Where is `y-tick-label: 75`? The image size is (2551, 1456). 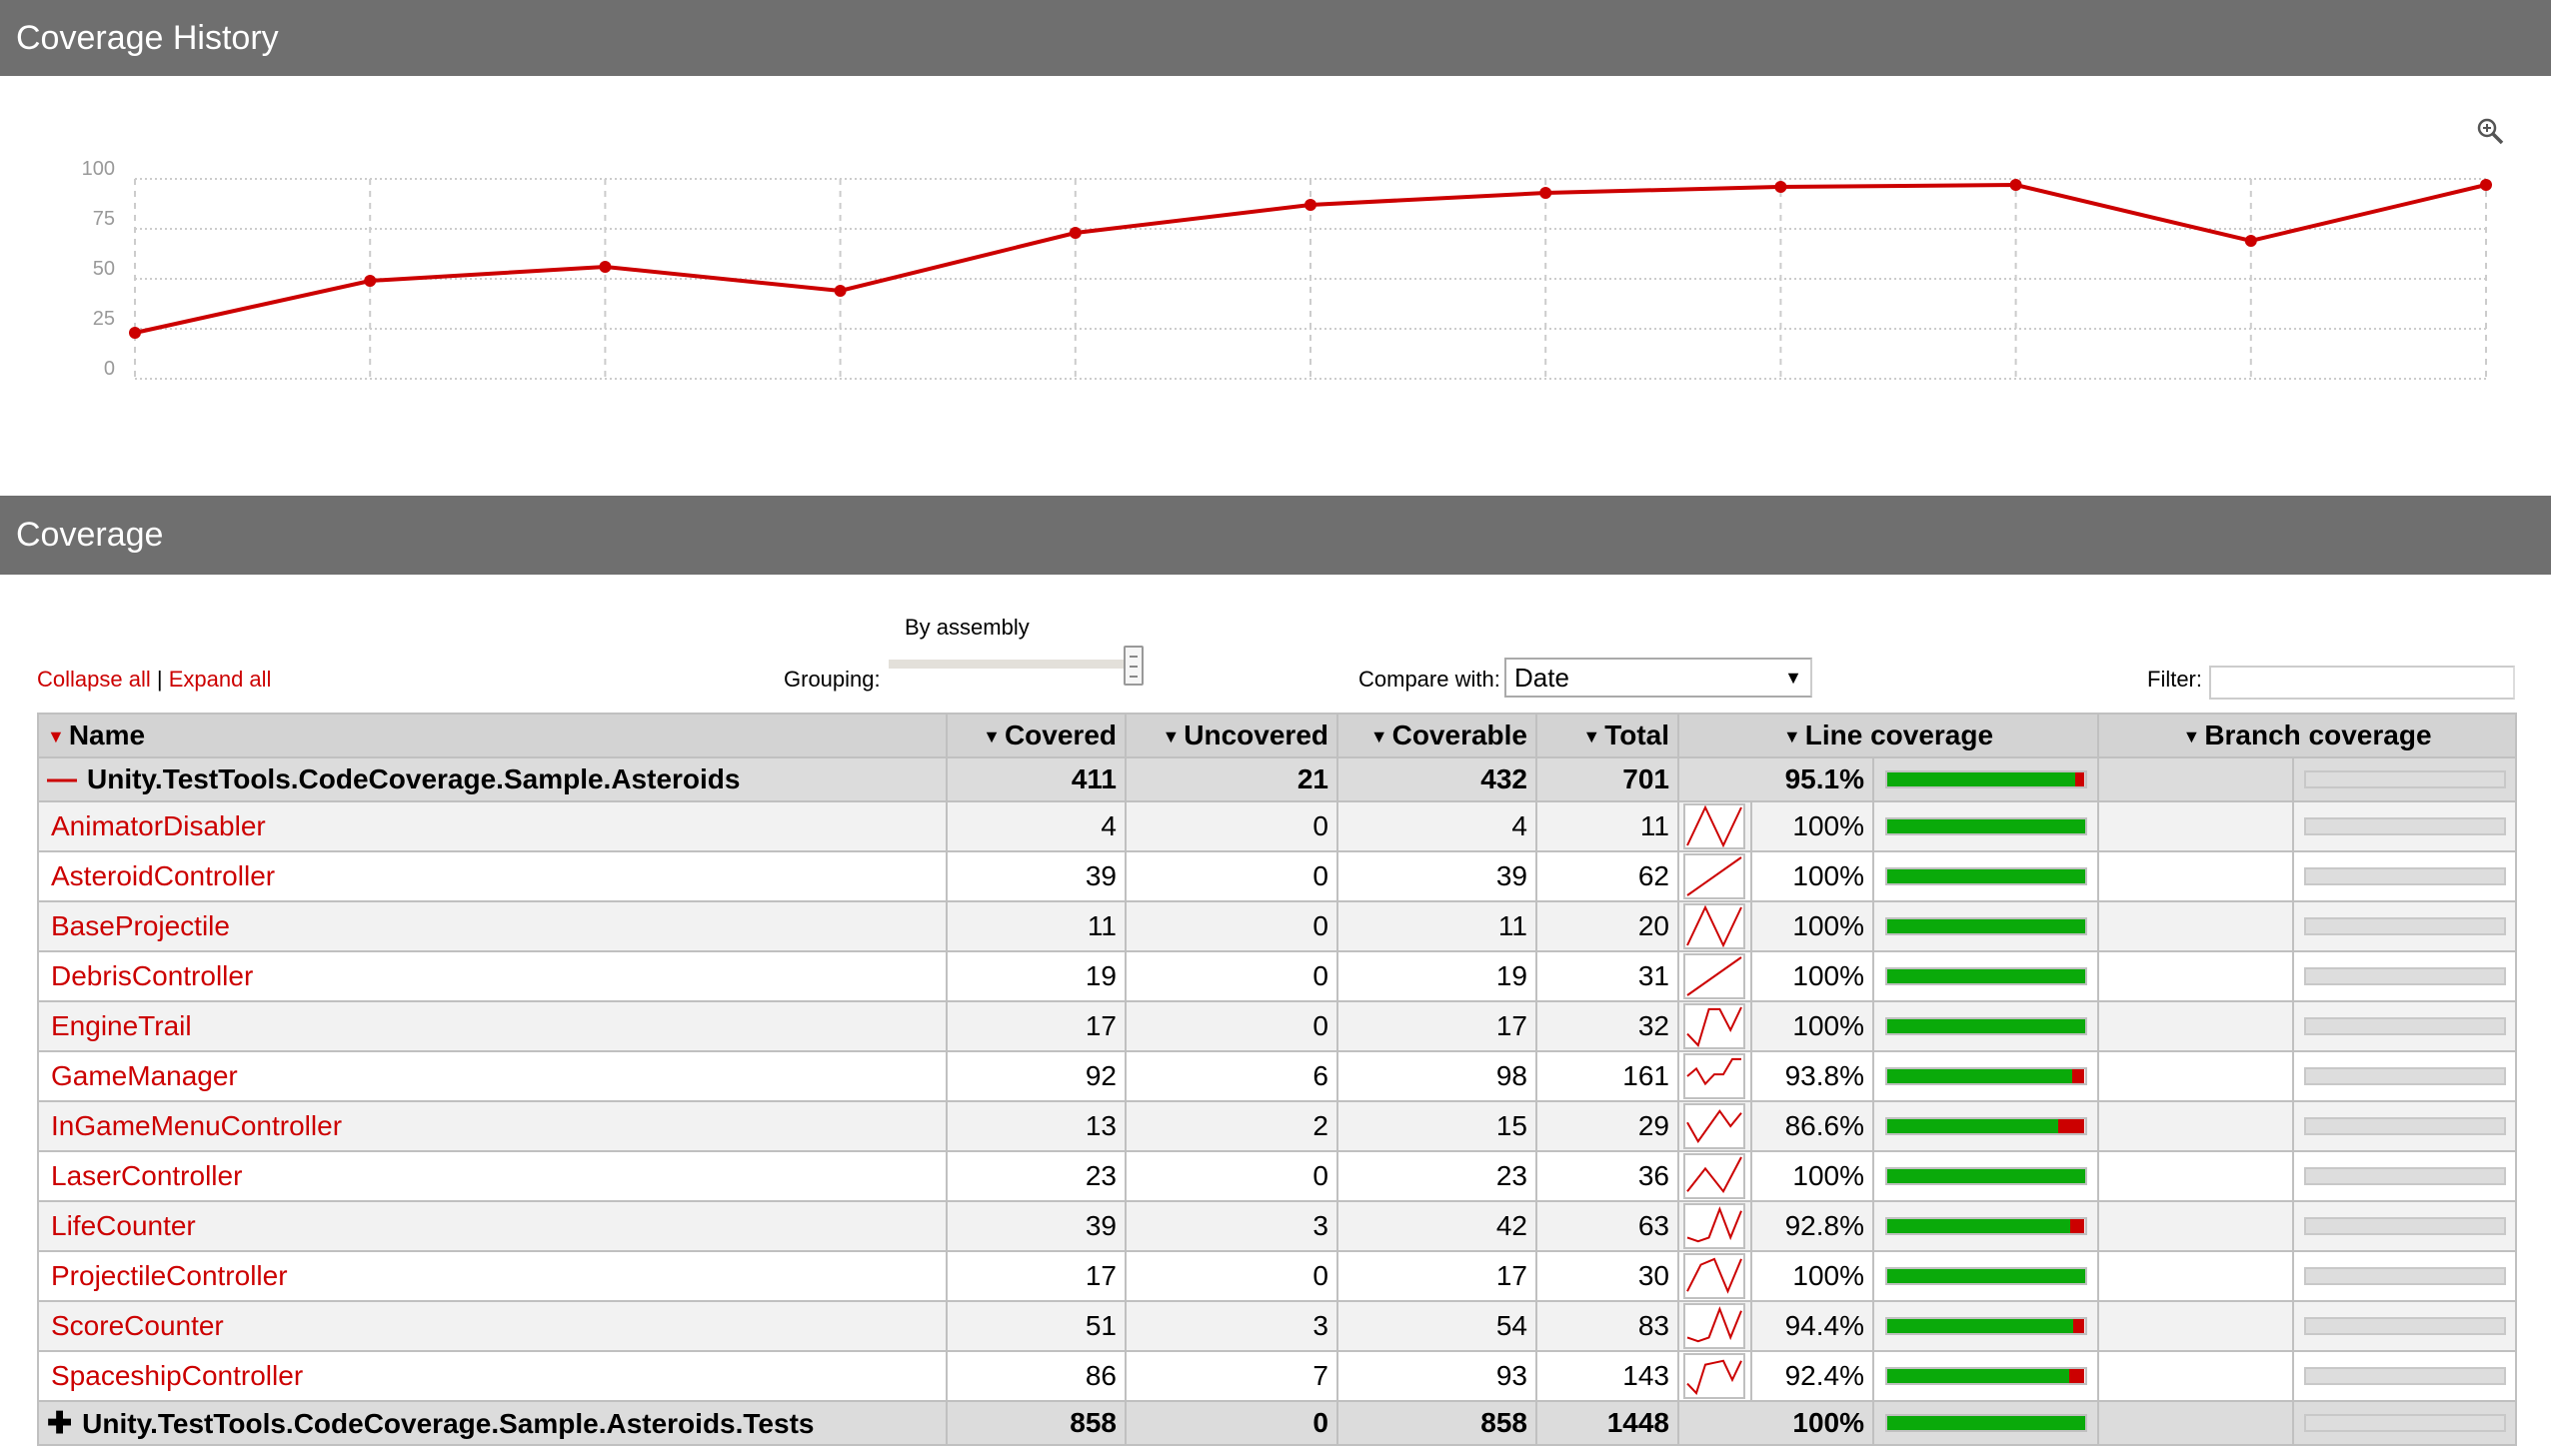
y-tick-label: 75 is located at coordinates (104, 219).